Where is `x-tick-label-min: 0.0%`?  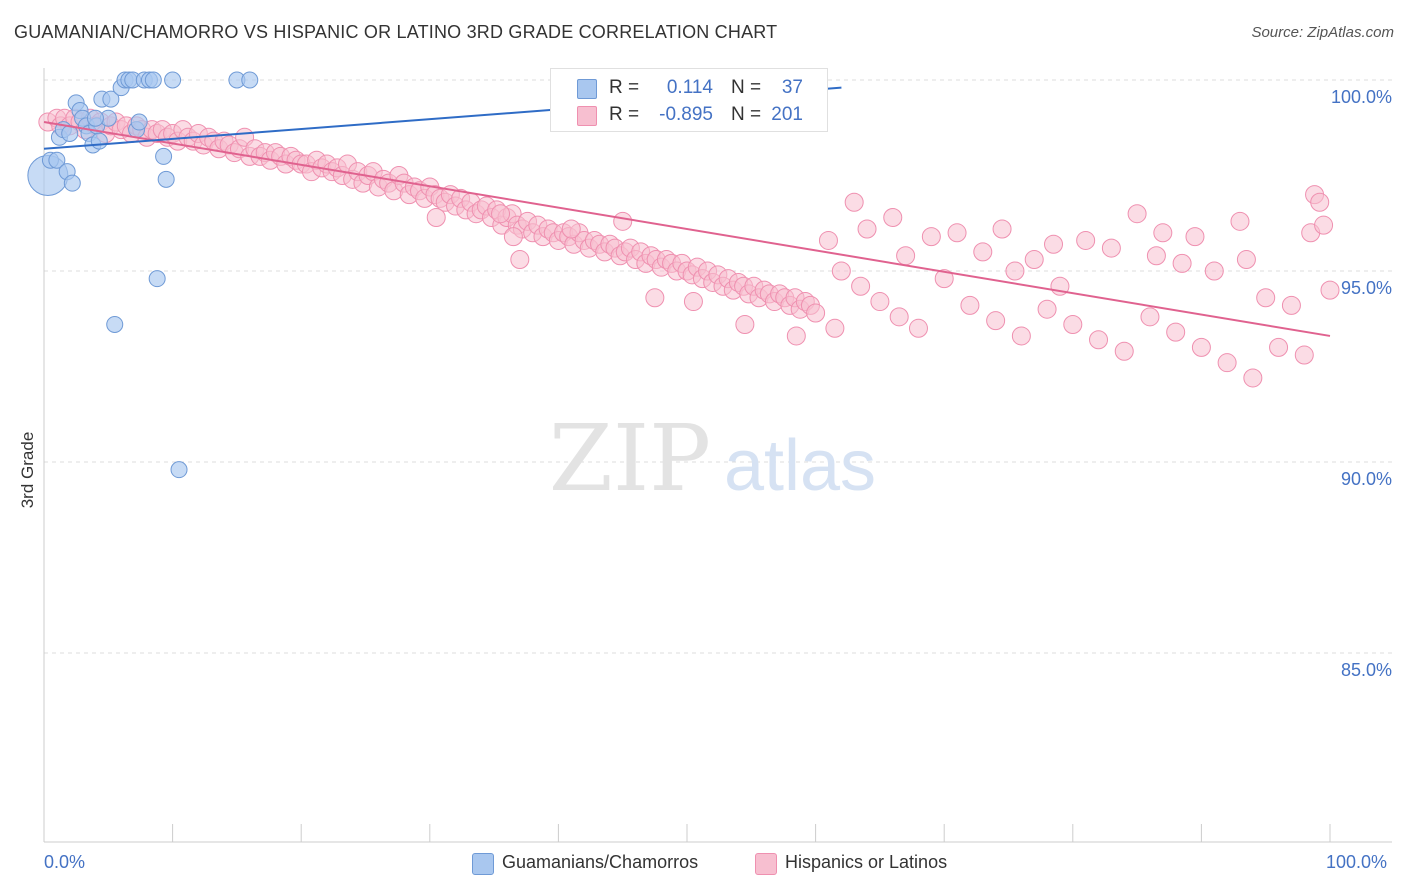 x-tick-label-min: 0.0% is located at coordinates (65, 862).